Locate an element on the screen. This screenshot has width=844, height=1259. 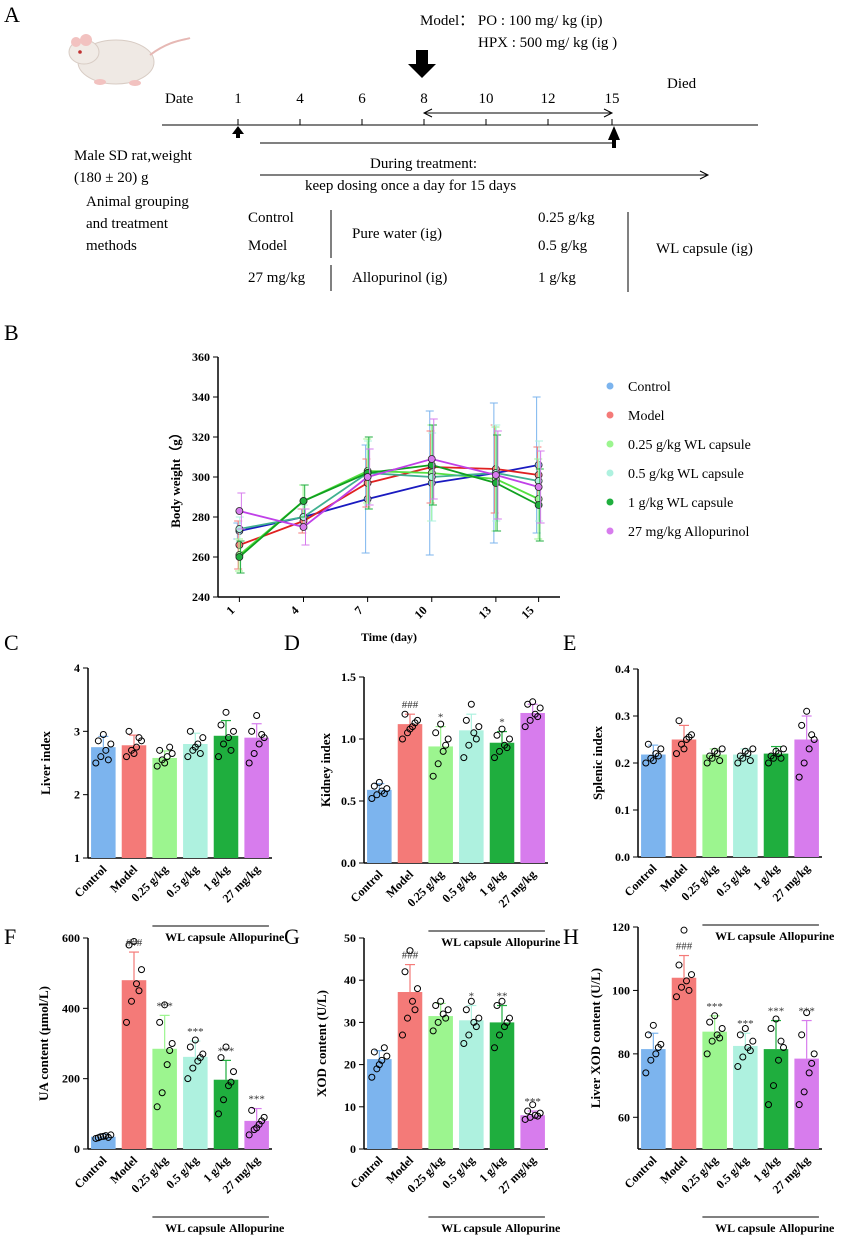
legend-entry: 0.25 g/kg WL capsule is located at coordinates (689, 445).